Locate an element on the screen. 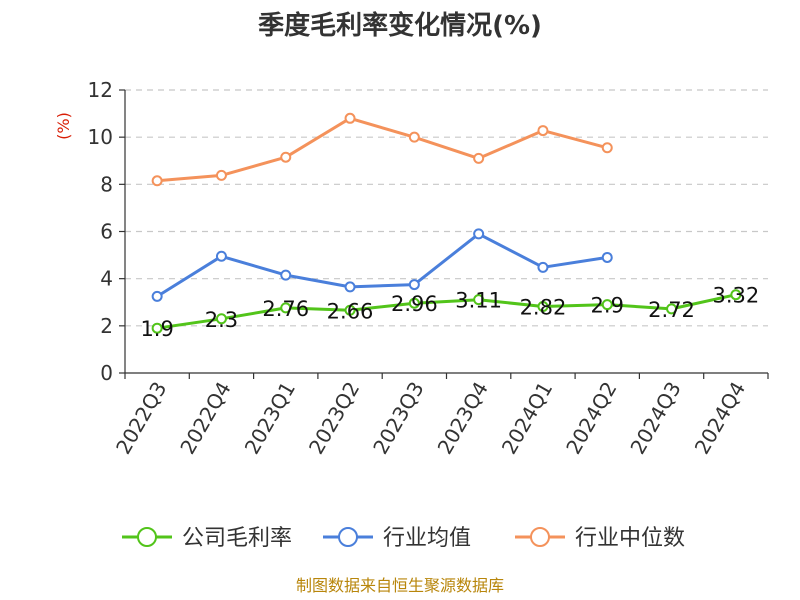  y-tick-label: 4 is located at coordinates (106, 279).